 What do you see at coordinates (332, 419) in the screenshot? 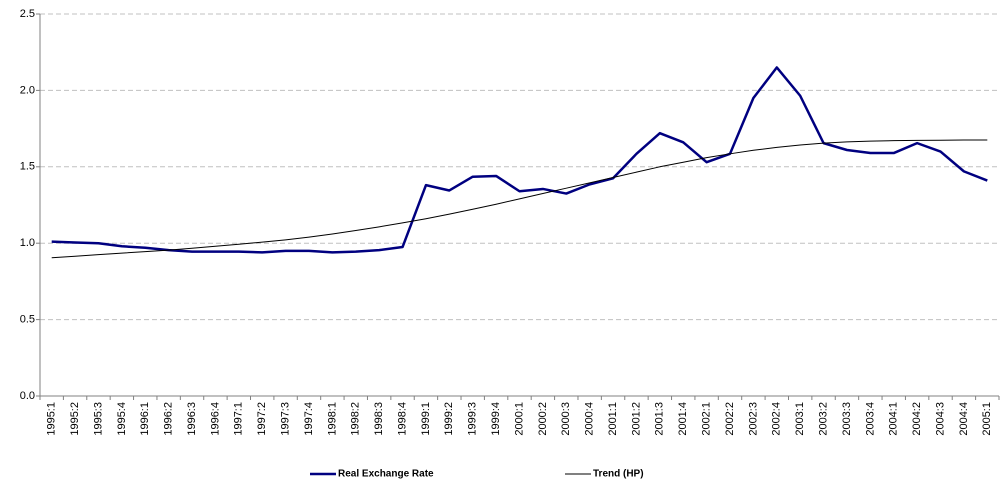
I see `x-tick-label: 1998:1` at bounding box center [332, 419].